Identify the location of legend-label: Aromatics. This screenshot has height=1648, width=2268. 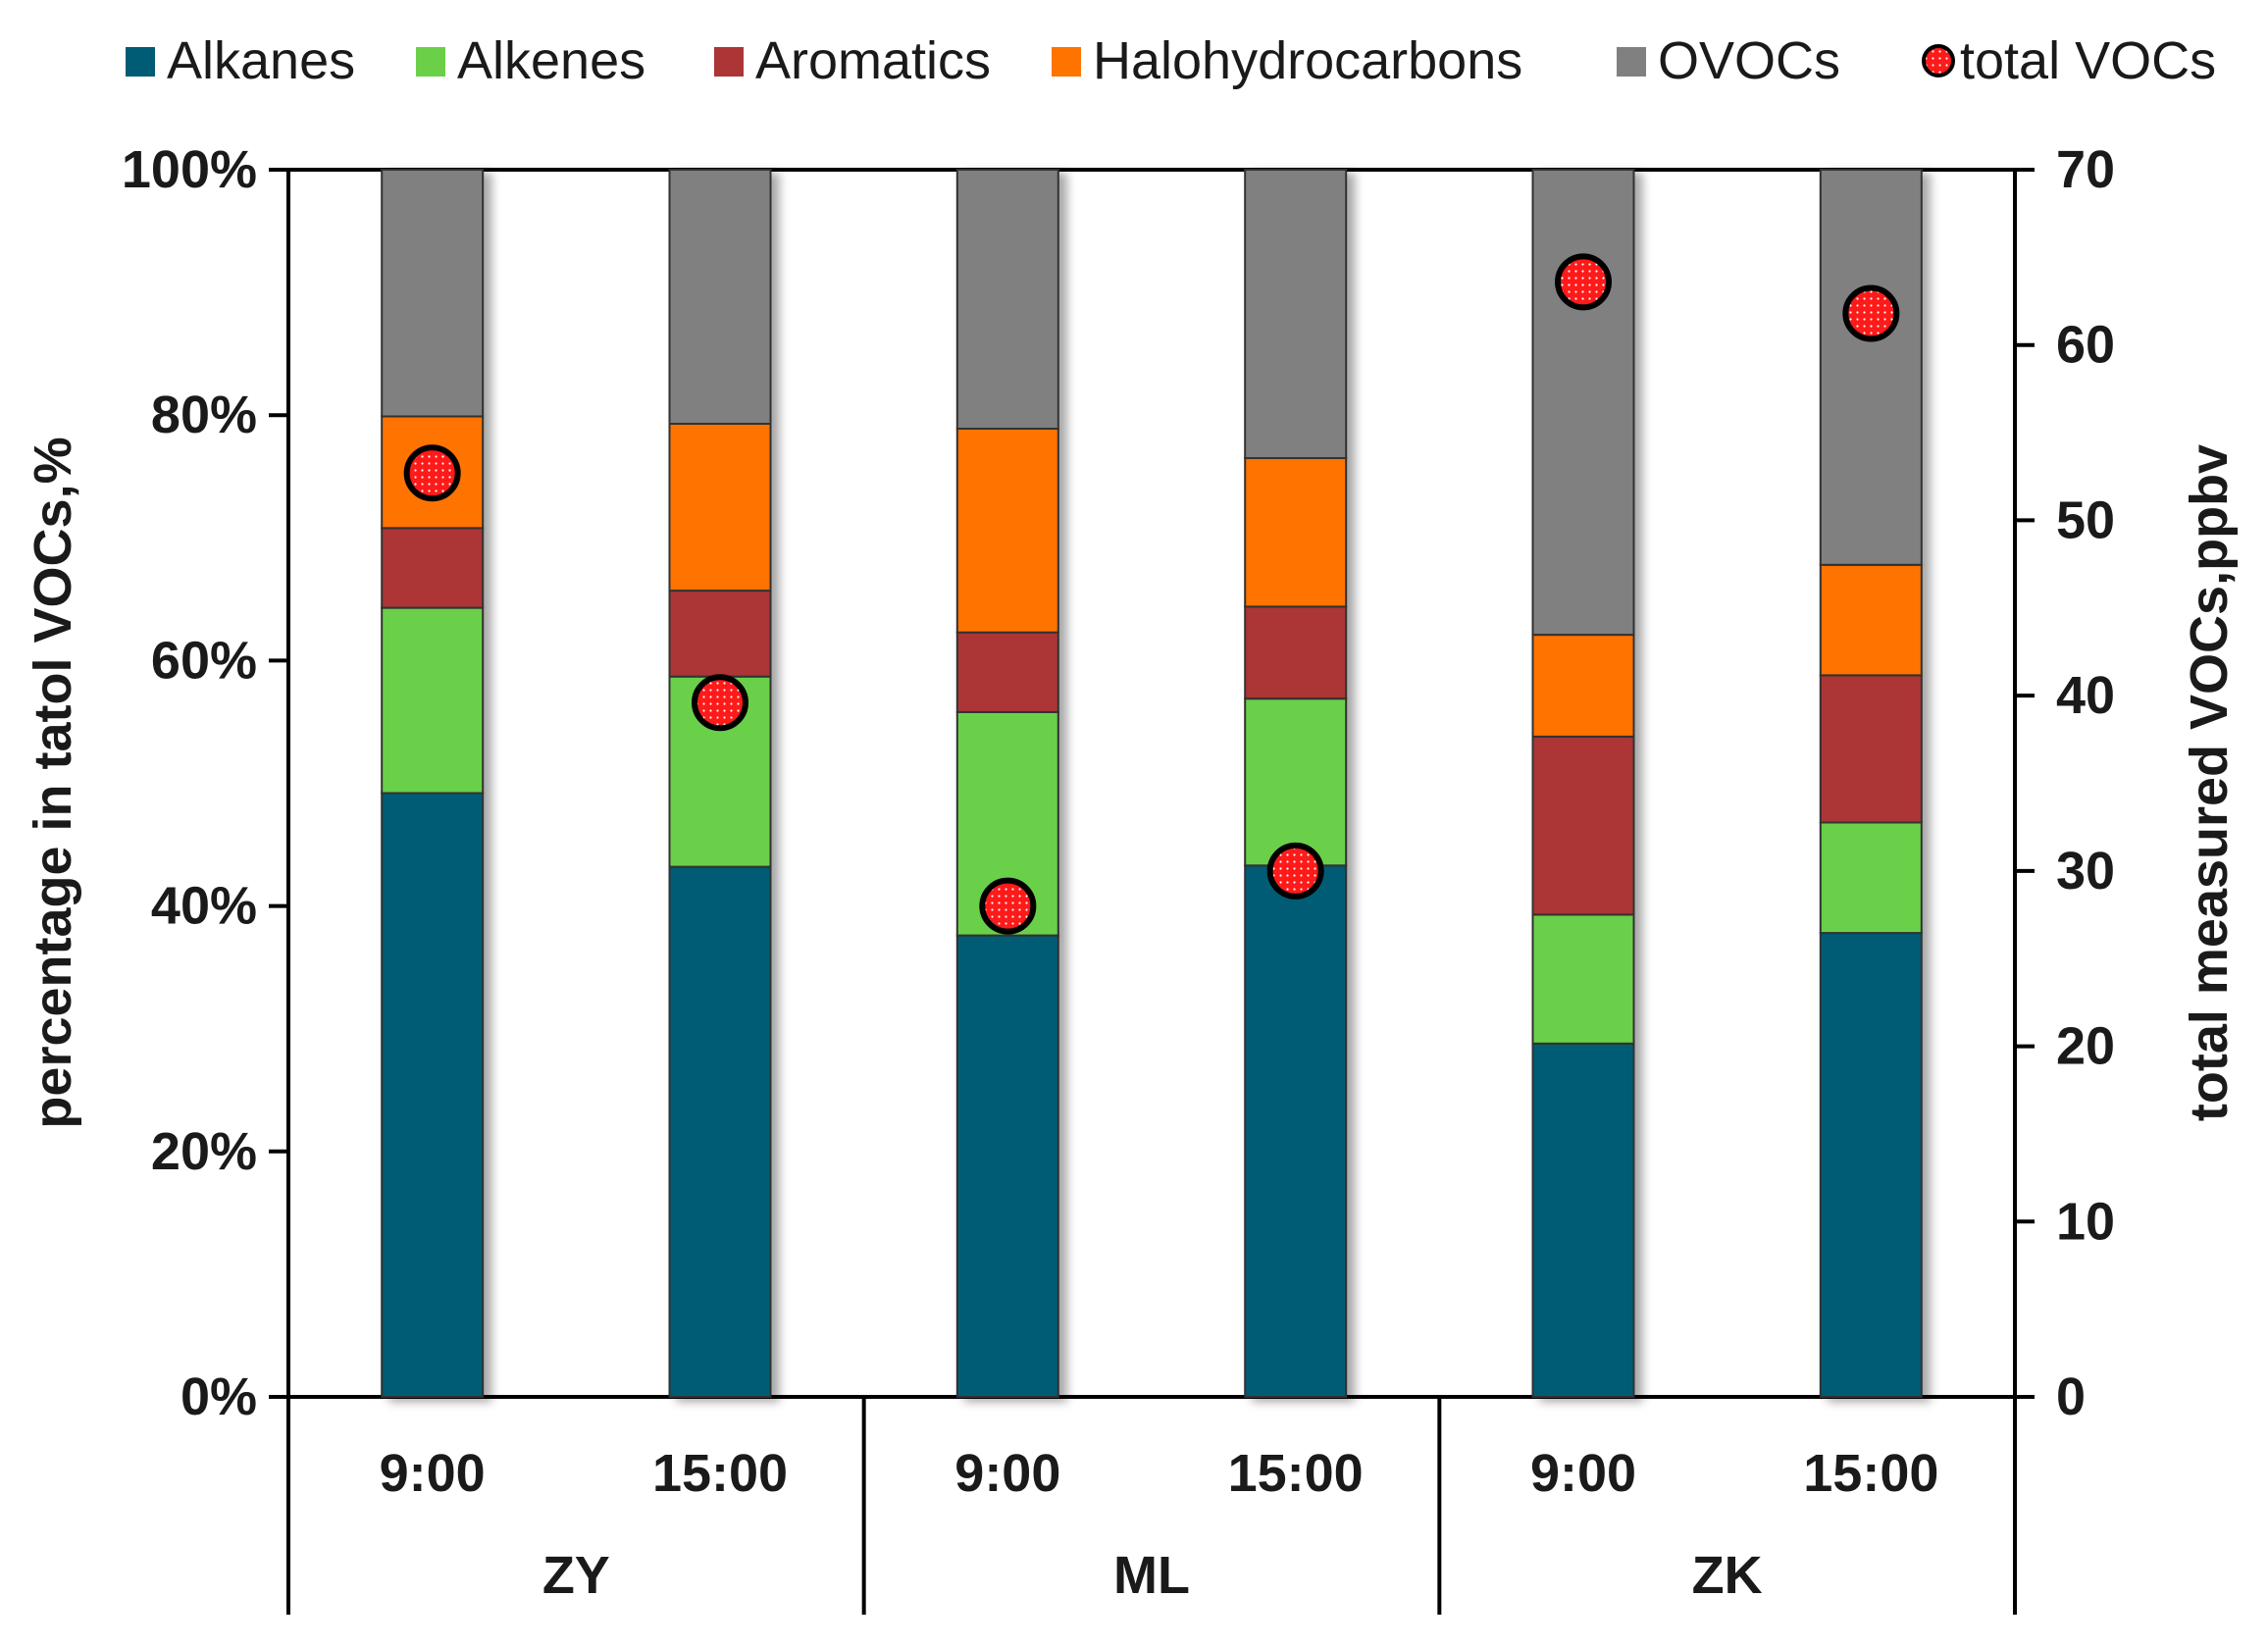
(873, 60).